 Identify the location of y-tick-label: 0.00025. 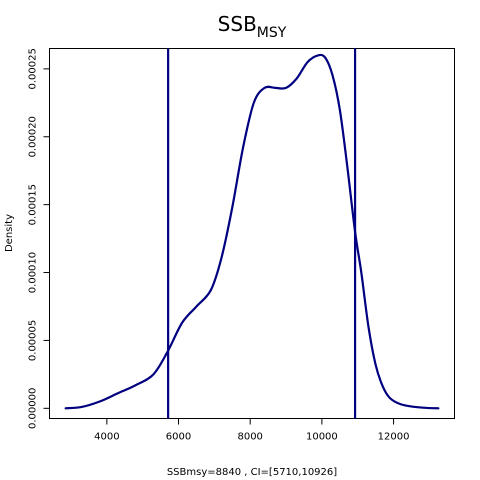
(33, 68).